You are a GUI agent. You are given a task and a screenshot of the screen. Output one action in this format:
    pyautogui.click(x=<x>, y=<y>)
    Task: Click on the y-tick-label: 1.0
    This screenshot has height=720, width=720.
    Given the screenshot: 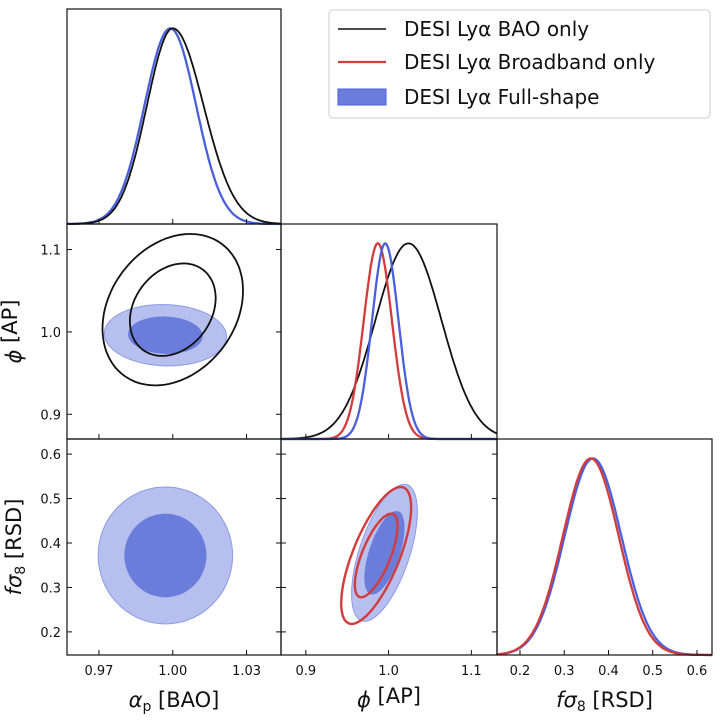 What is the action you would take?
    pyautogui.click(x=50, y=333)
    